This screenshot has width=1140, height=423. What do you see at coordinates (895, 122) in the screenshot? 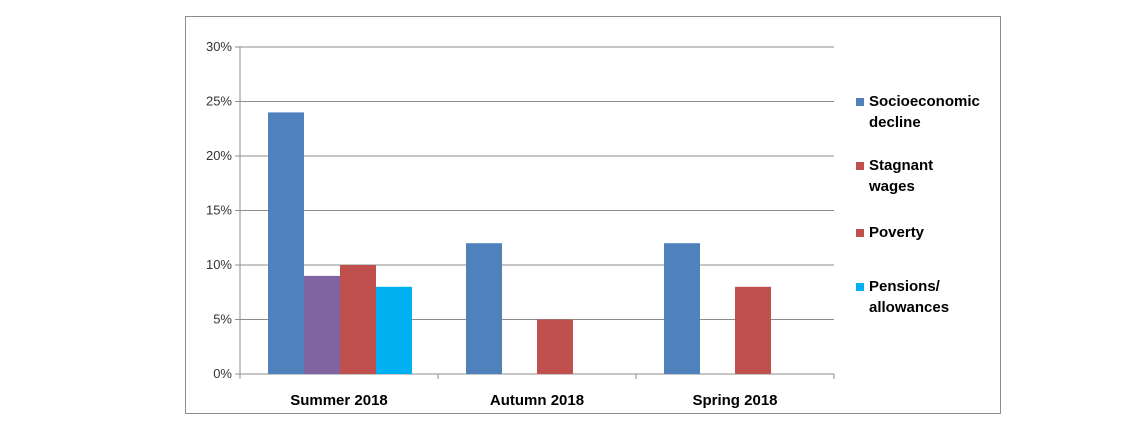
I see `legend-label: decline` at bounding box center [895, 122].